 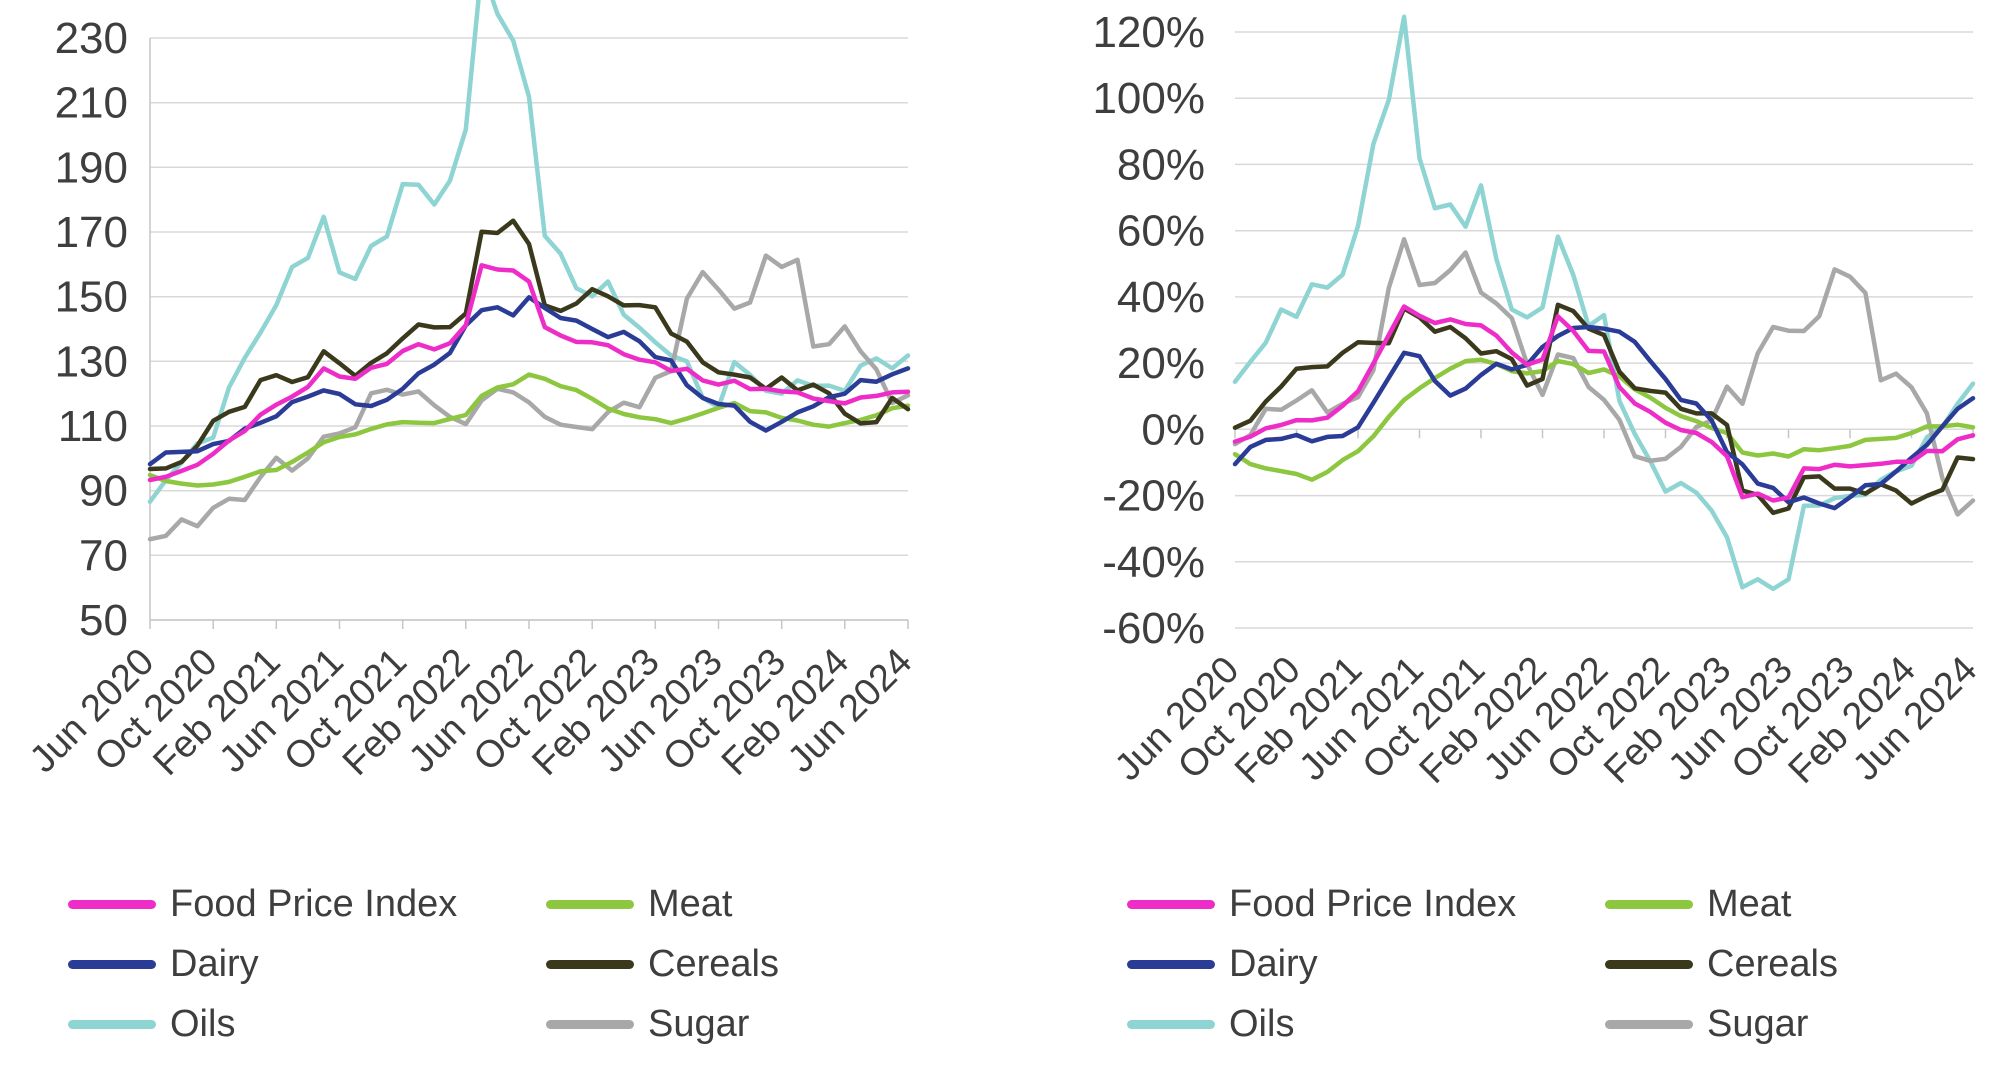 What do you see at coordinates (1148, 98) in the screenshot?
I see `y-axis-label: 100%` at bounding box center [1148, 98].